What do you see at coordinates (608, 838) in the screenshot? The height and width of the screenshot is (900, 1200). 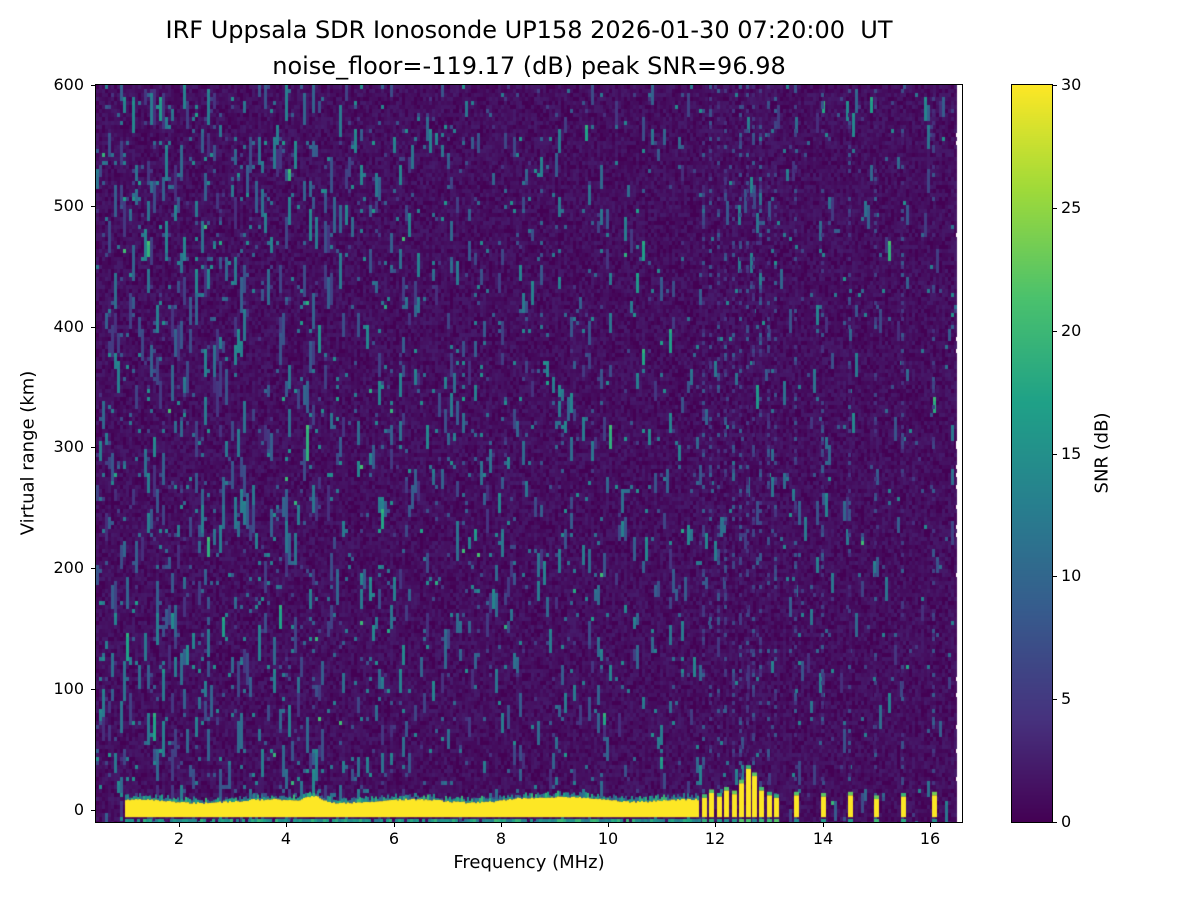 I see `x-tick-label: 10` at bounding box center [608, 838].